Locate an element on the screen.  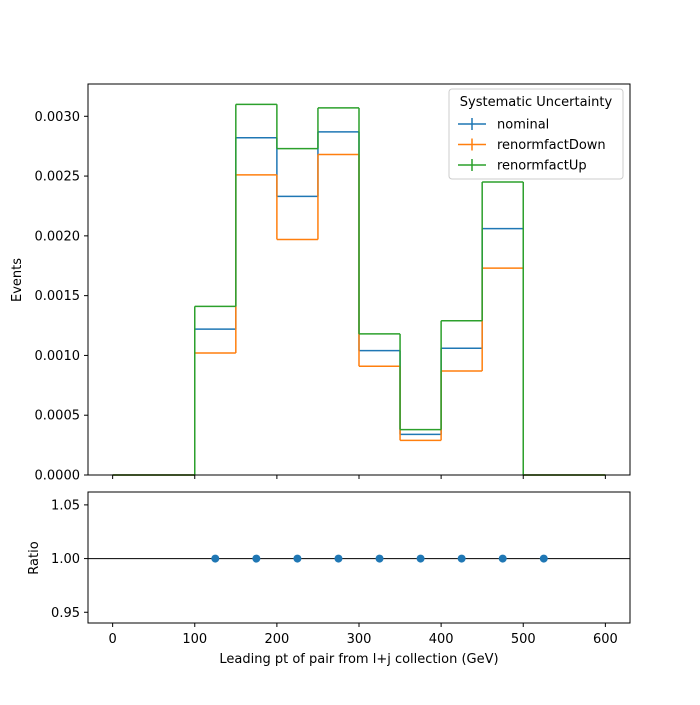
main-y-axis-label: Events is located at coordinates (17, 280).